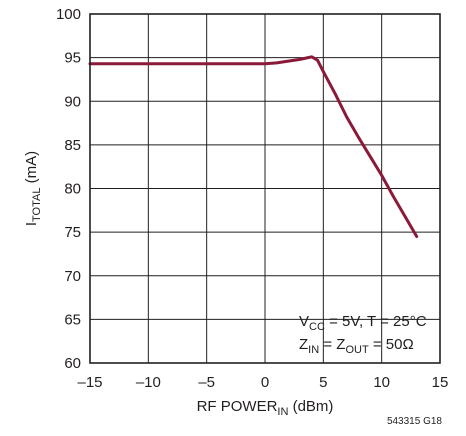 This screenshot has height=436, width=466. I want to click on x-tick-label: 5, so click(323, 382).